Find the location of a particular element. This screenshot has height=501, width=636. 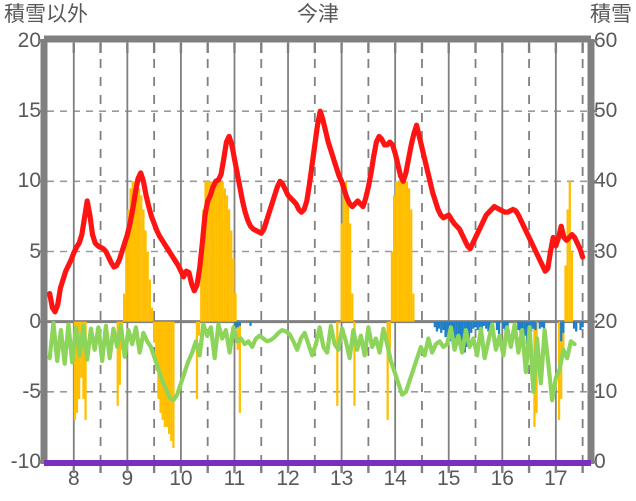

left-axis-title: 積雪以外 is located at coordinates (46, 14).